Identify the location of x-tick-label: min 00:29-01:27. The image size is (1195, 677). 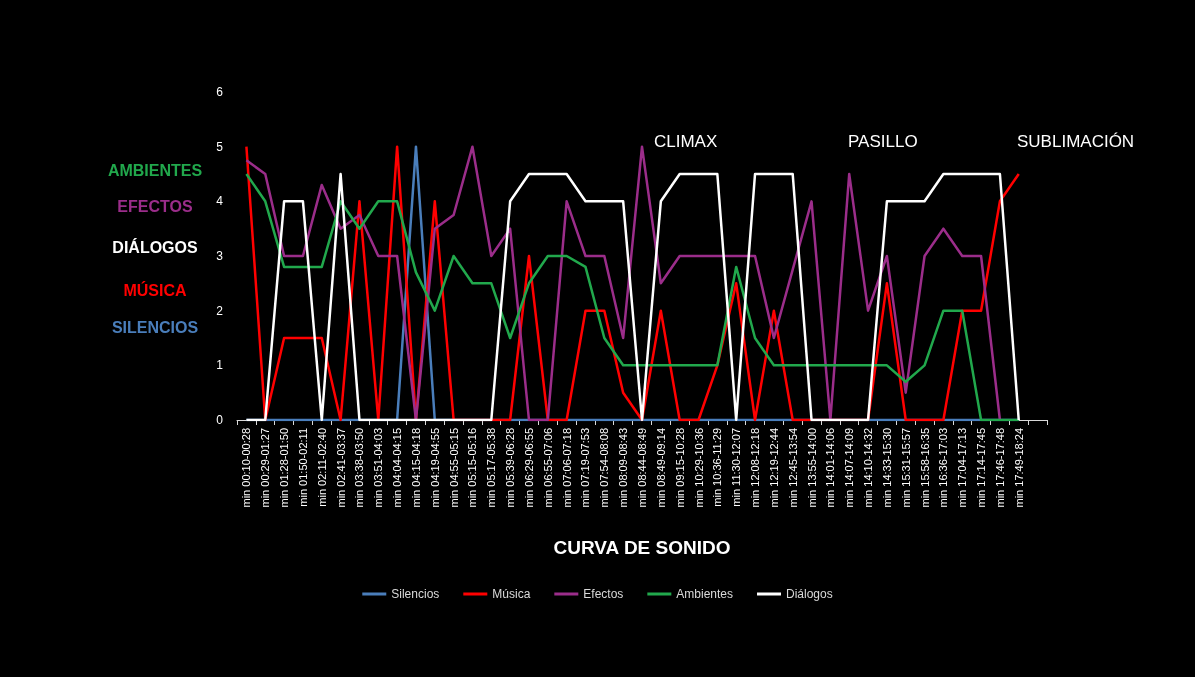
(265, 468).